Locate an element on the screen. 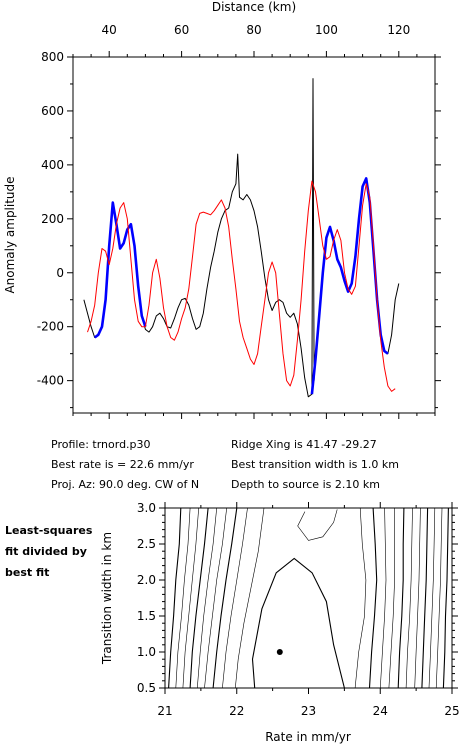  contour-lines is located at coordinates (308, 598).